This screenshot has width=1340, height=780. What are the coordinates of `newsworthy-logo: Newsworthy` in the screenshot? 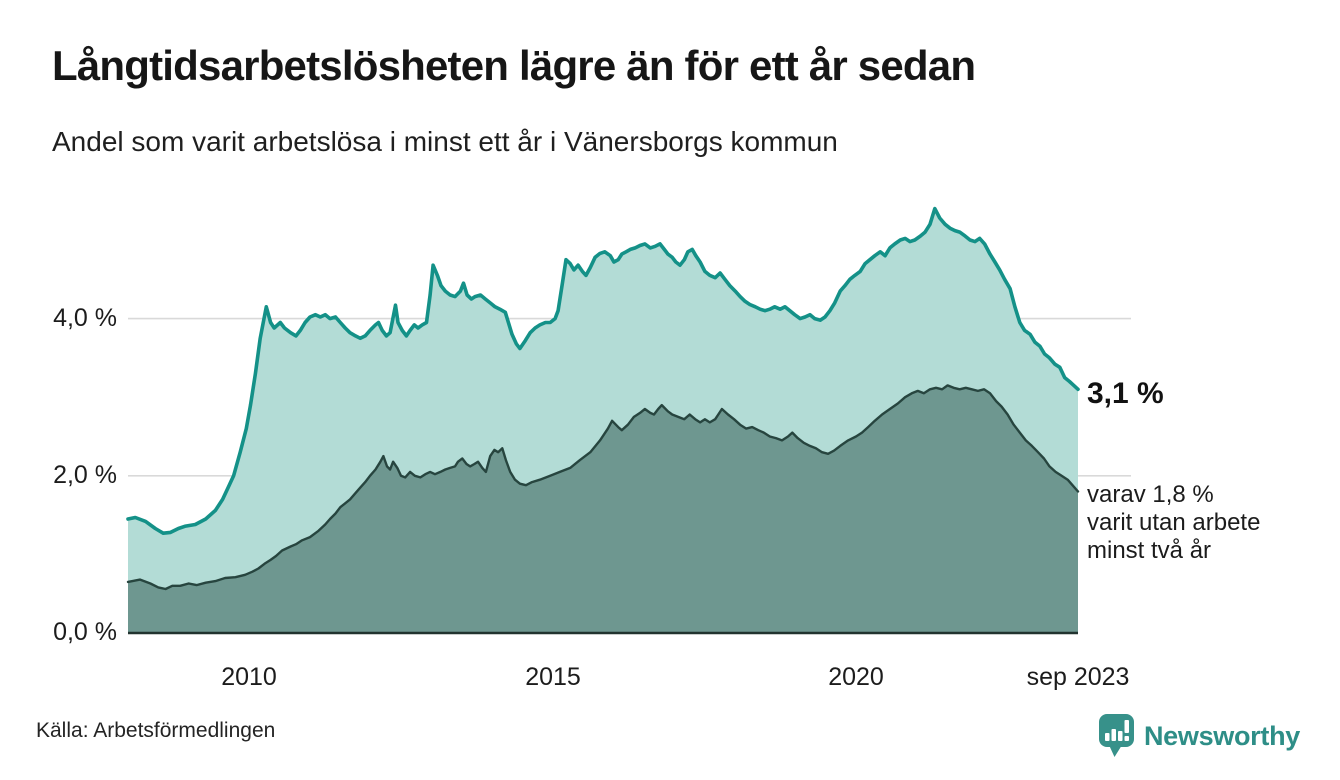 It's located at (1199, 736).